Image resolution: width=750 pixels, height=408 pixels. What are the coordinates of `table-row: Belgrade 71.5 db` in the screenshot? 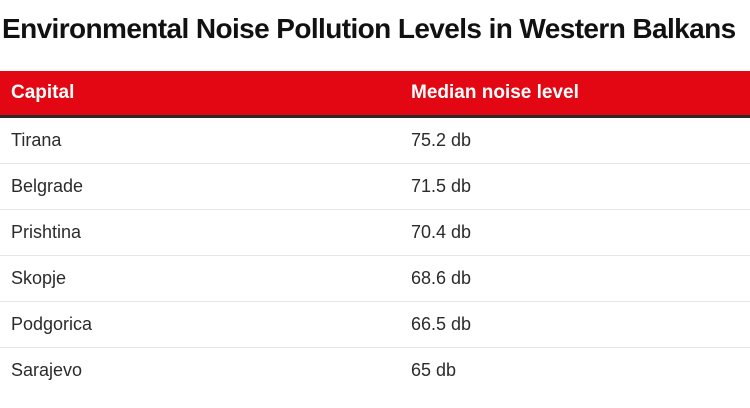 It's located at (375, 187).